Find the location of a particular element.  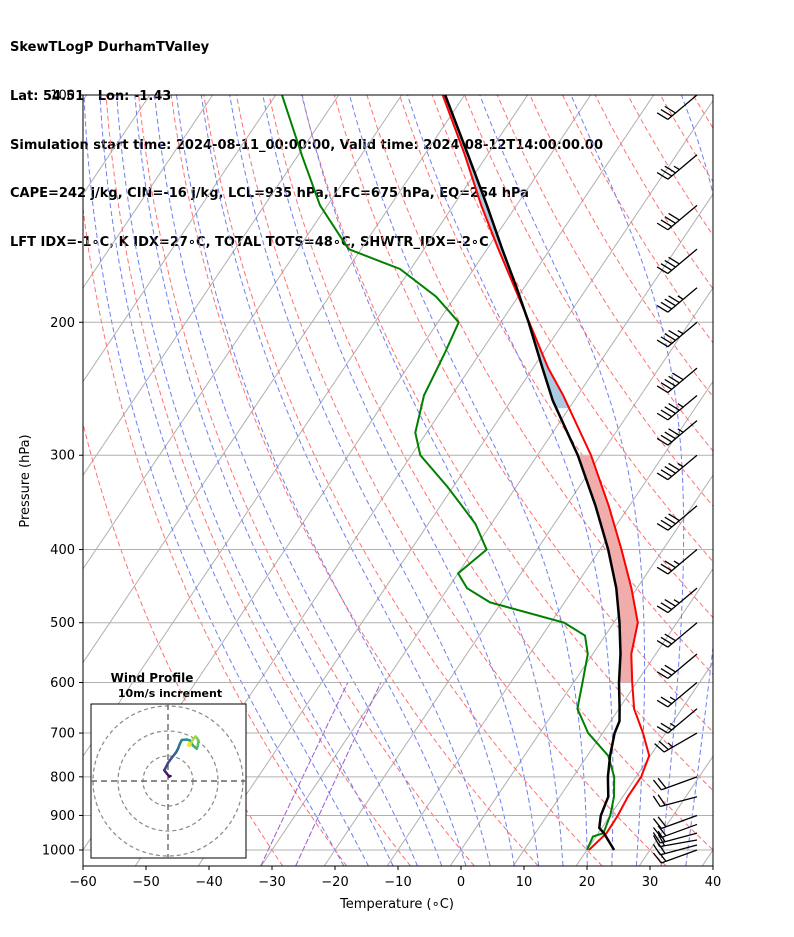

x-tick-label: −10 is located at coordinates (397, 882).